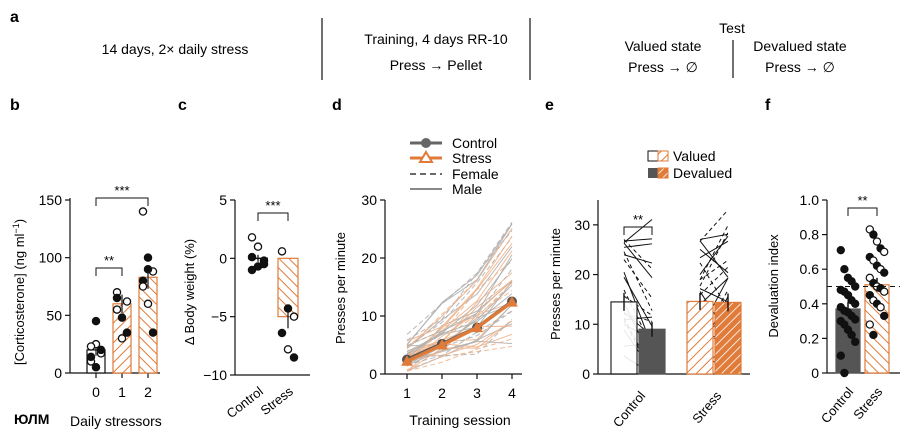  Describe the element at coordinates (109, 260) in the screenshot. I see `b-sig-label: **` at that location.